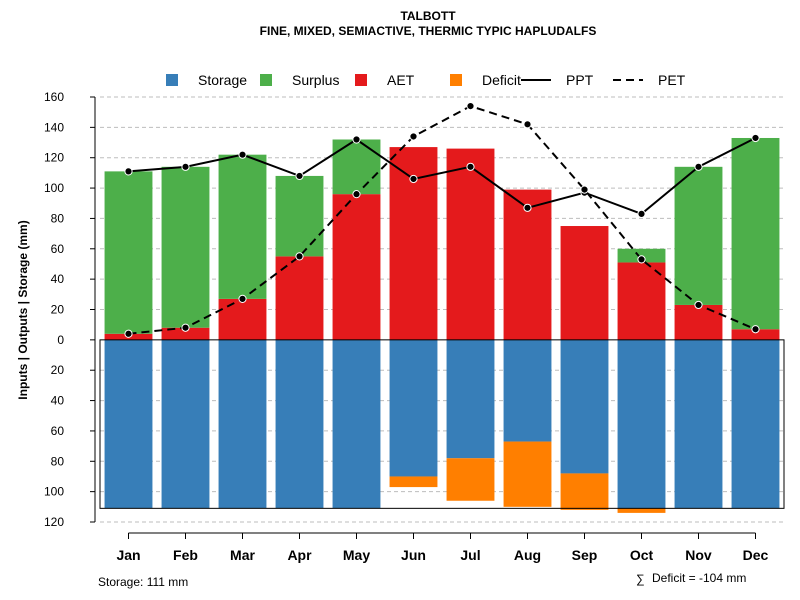 This screenshot has width=800, height=600. I want to click on ppt-line, so click(442, 176).